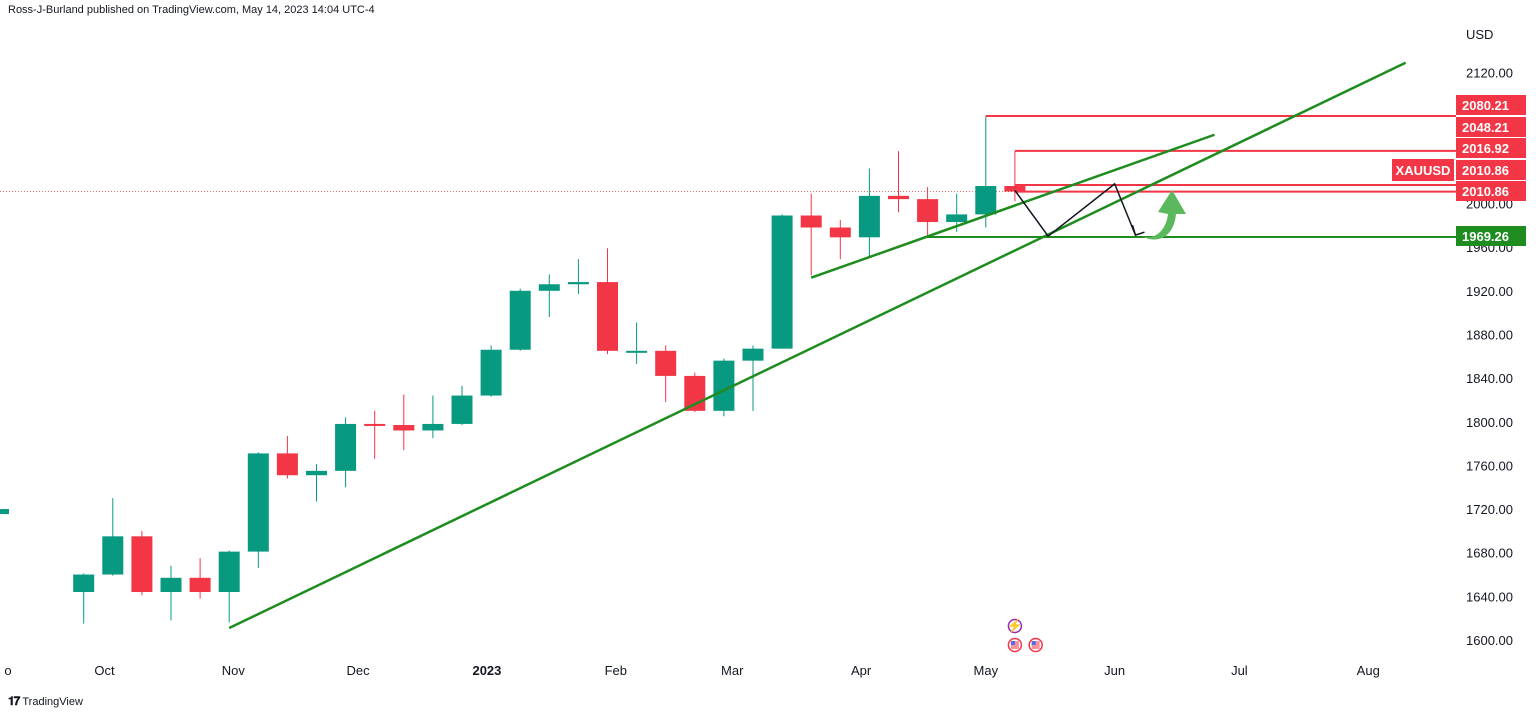 The width and height of the screenshot is (1536, 714). What do you see at coordinates (1138, 230) in the screenshot?
I see `projection-arrowhead` at bounding box center [1138, 230].